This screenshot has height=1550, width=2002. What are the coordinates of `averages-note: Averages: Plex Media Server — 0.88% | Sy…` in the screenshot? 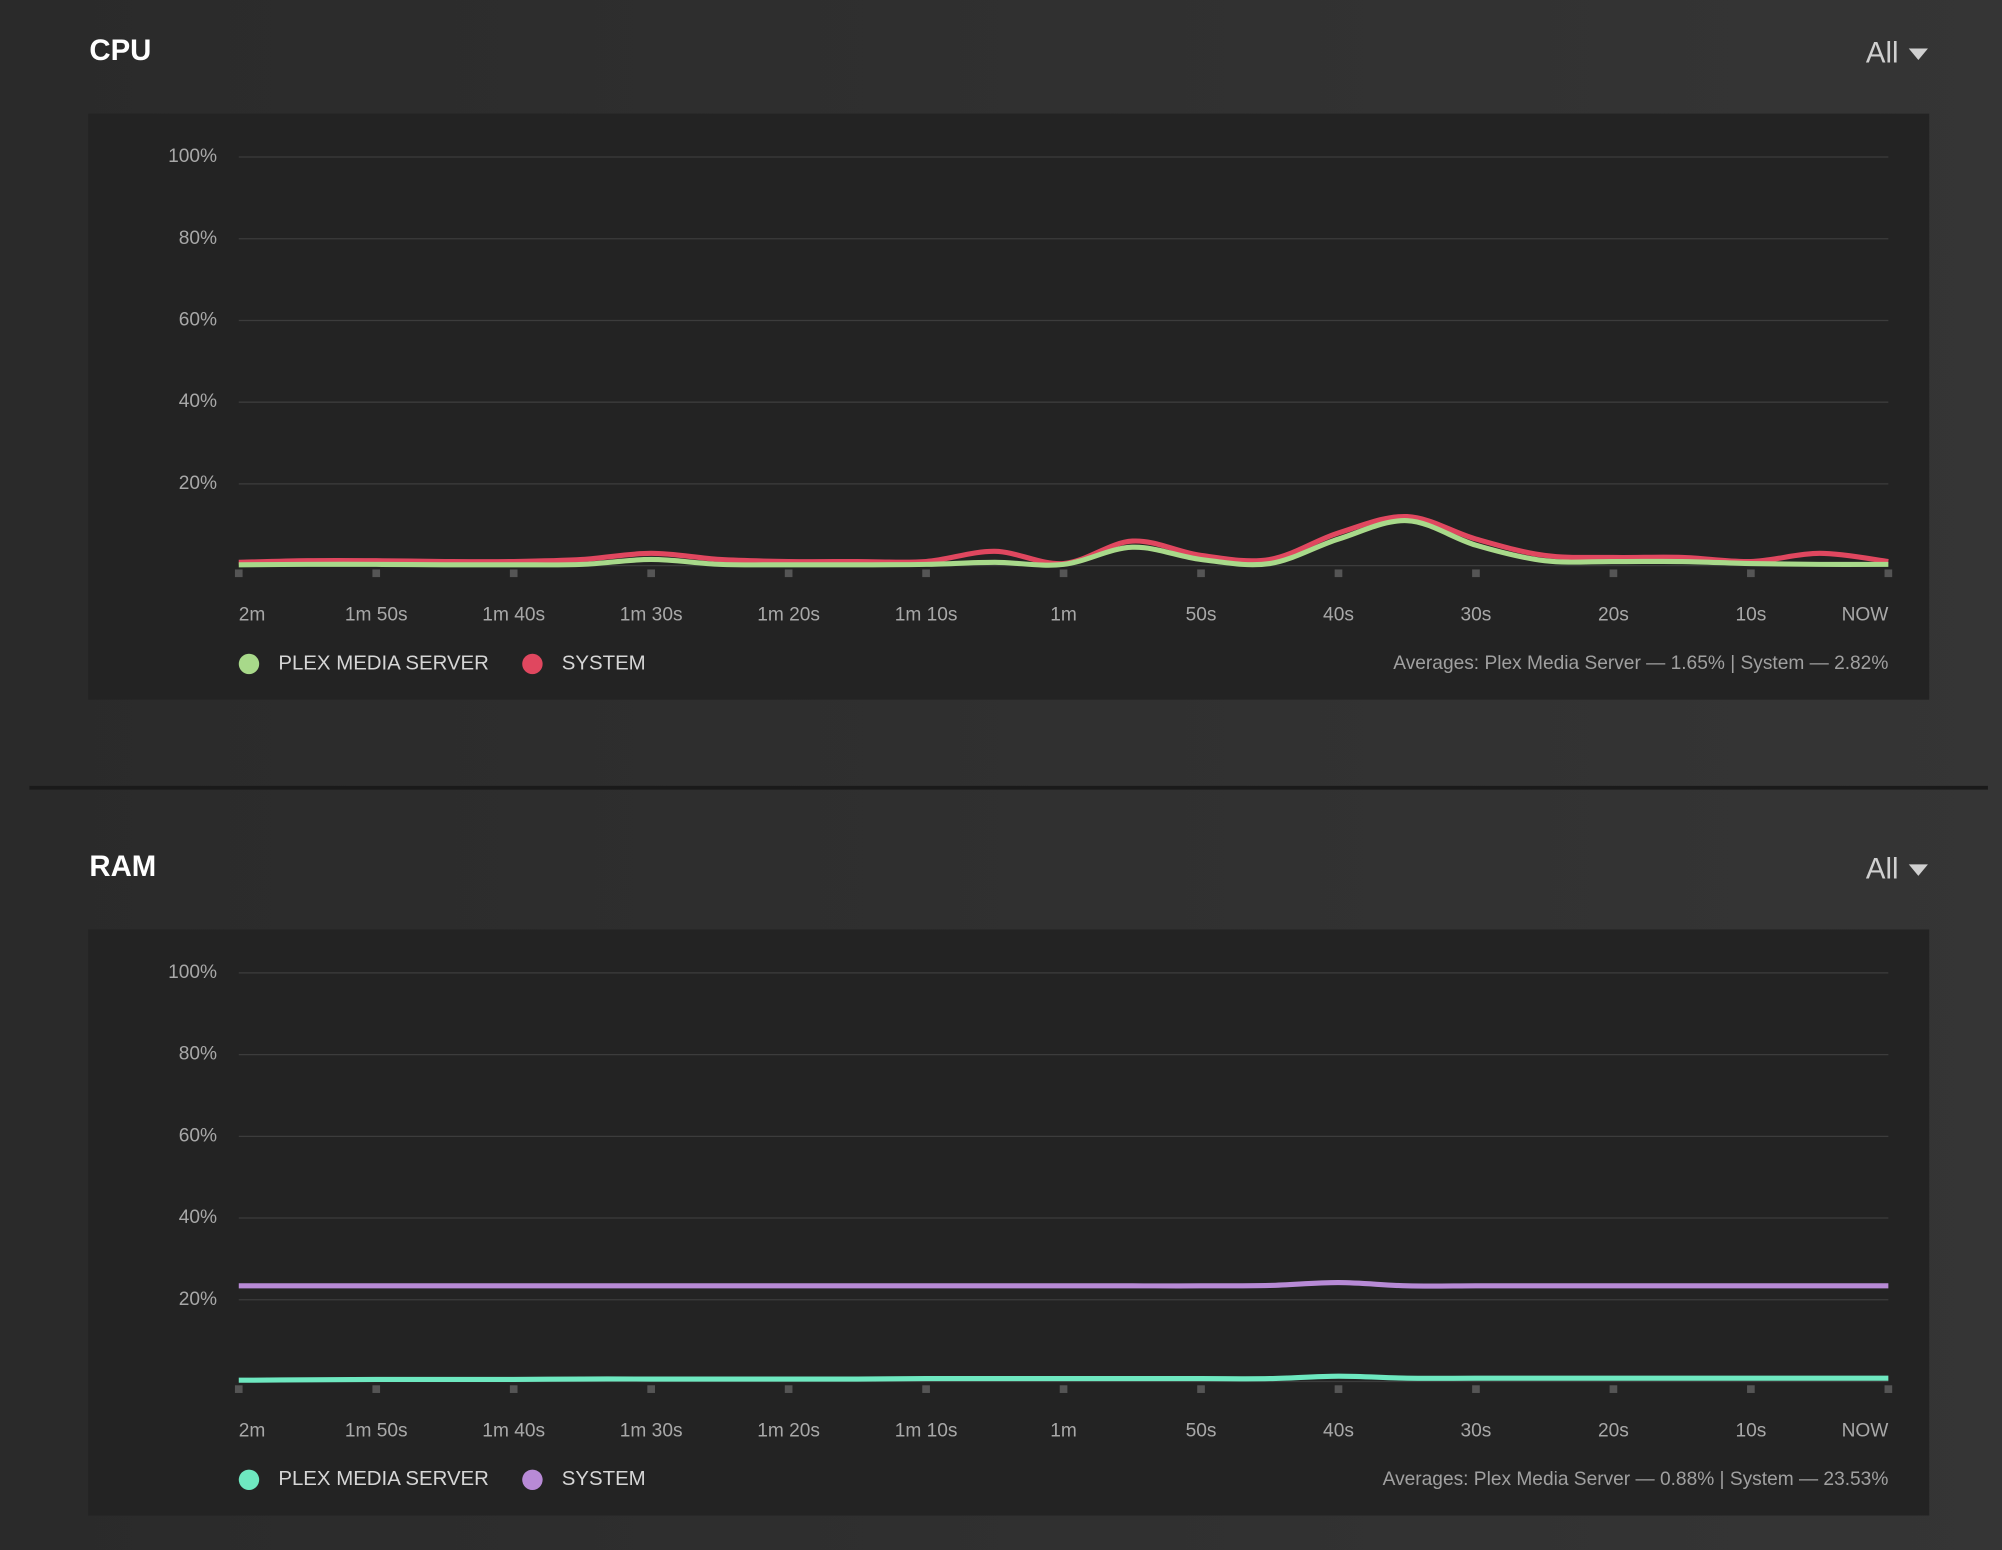 It's located at (1636, 1479).